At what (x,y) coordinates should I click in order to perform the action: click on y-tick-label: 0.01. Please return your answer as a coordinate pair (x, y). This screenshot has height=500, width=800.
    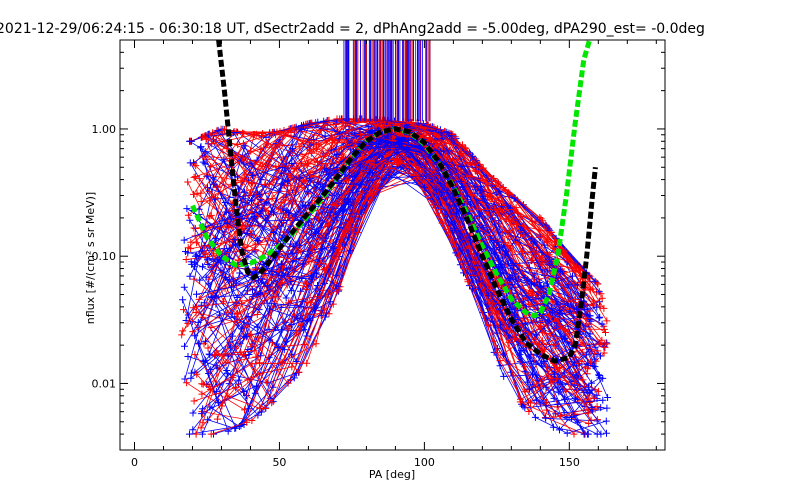
    Looking at the image, I should click on (104, 383).